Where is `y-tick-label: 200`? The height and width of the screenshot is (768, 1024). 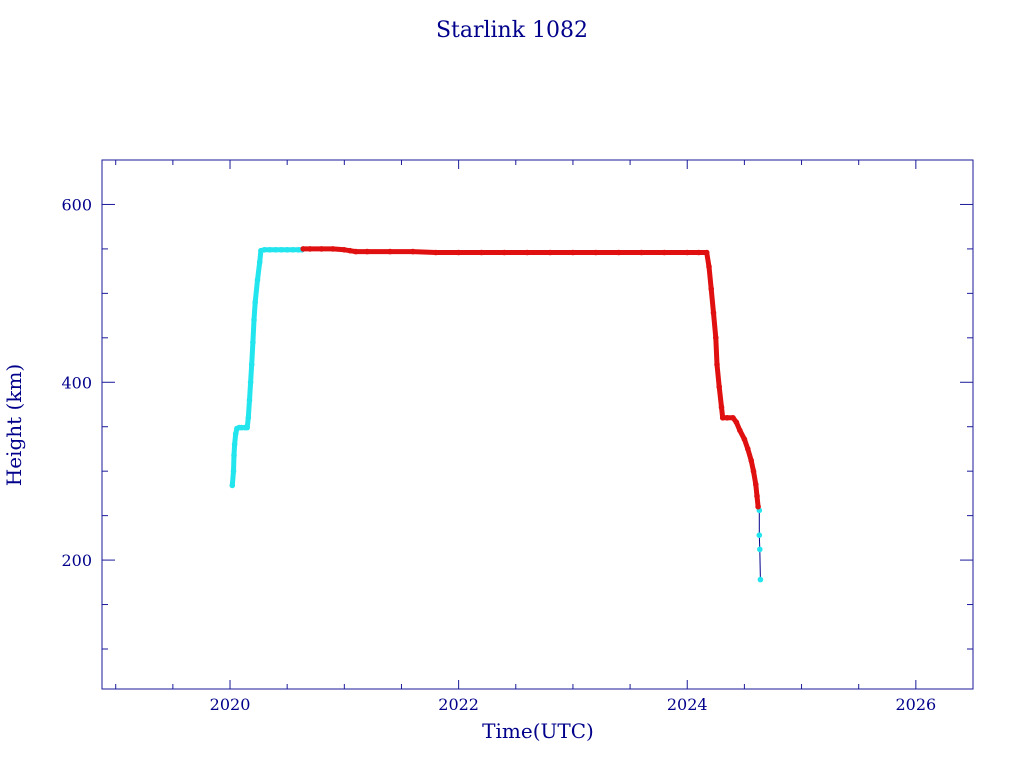 y-tick-label: 200 is located at coordinates (76, 560).